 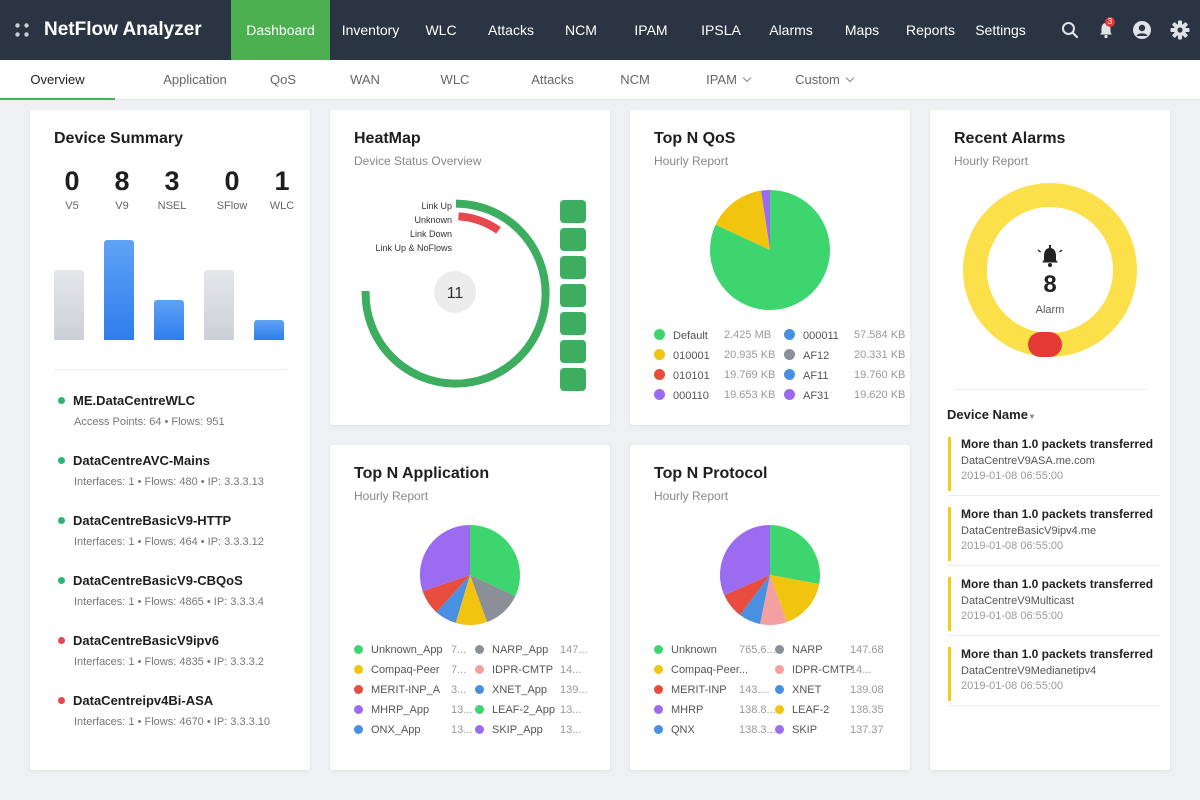 I want to click on legend-name: AF12, so click(x=816, y=356).